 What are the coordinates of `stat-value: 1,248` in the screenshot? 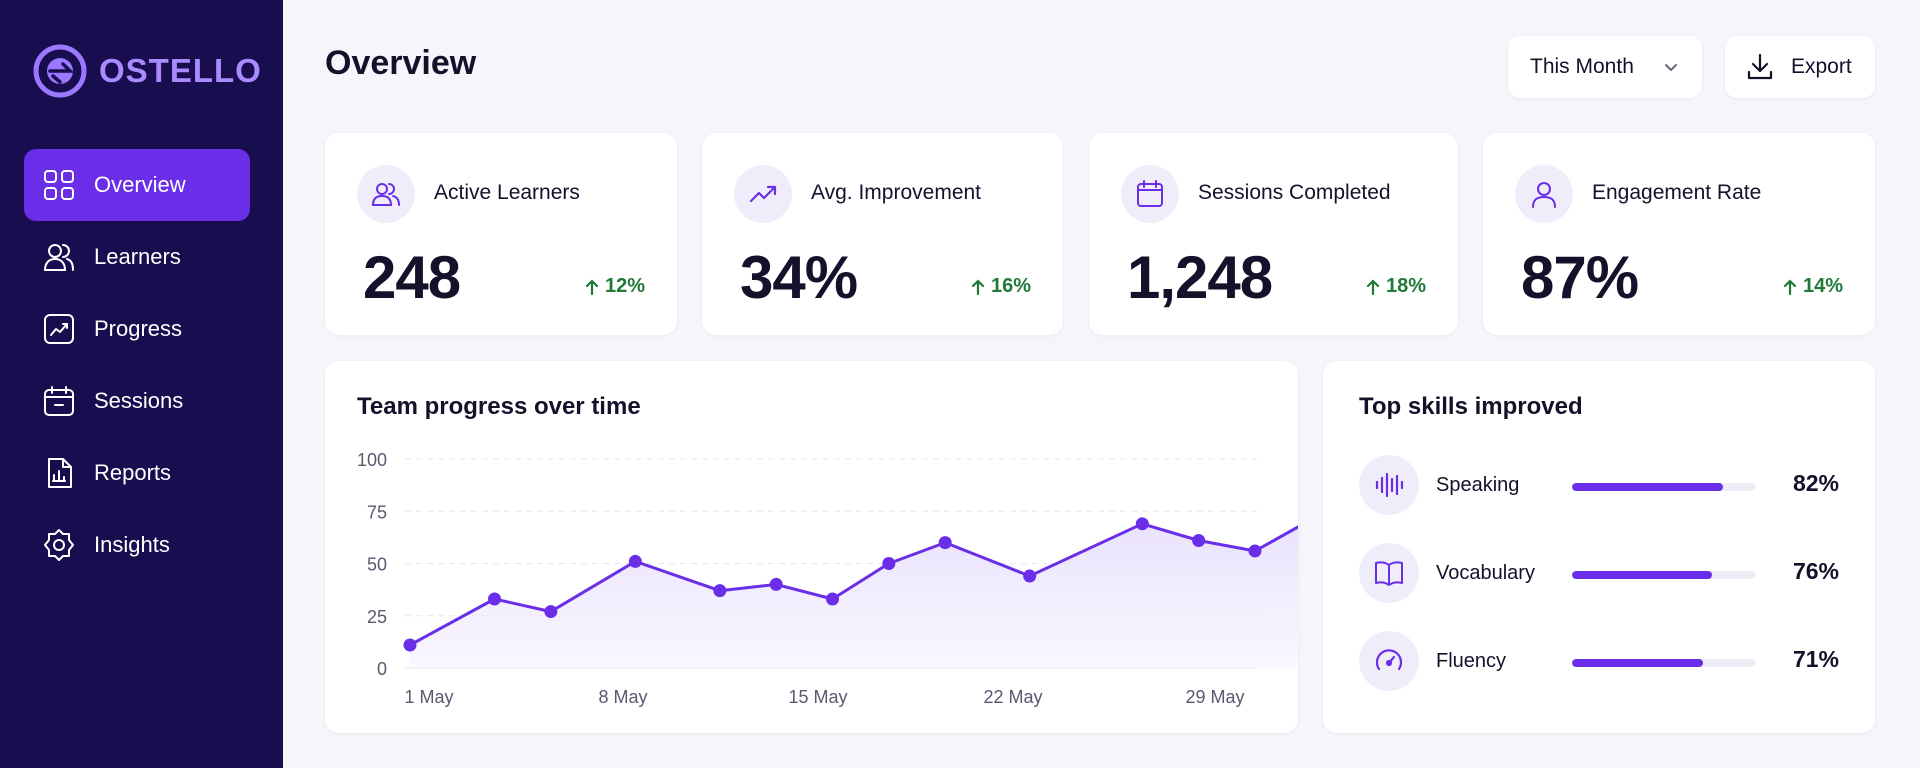 It's located at (1200, 277).